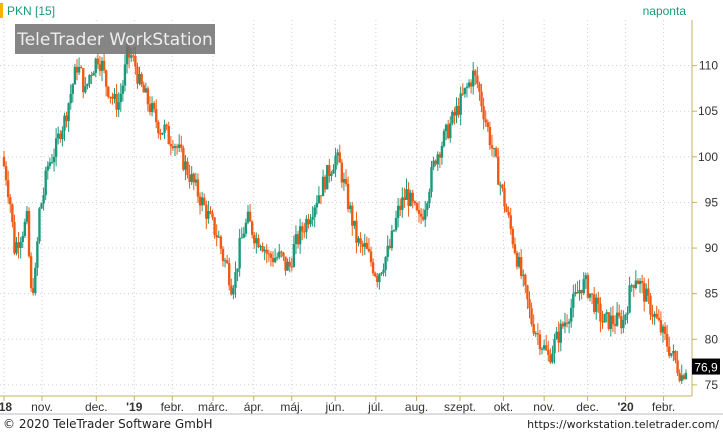 The height and width of the screenshot is (434, 723). Describe the element at coordinates (108, 424) in the screenshot. I see `copyright-text: © 2020 TeleTrader Software GmbH` at that location.